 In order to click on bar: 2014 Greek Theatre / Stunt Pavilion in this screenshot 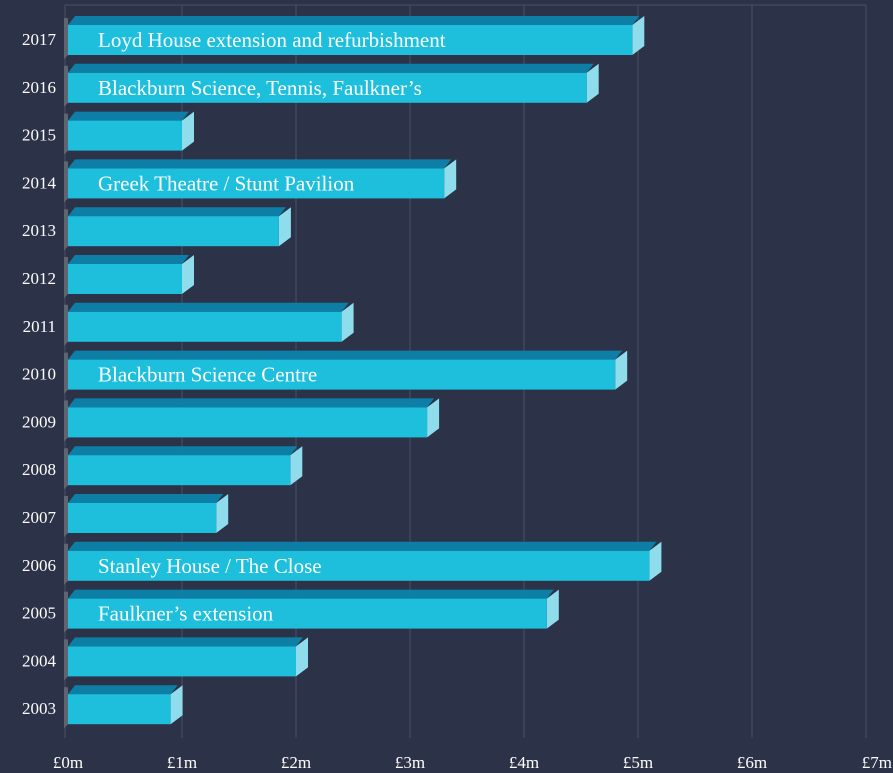, I will do `click(239, 181)`.